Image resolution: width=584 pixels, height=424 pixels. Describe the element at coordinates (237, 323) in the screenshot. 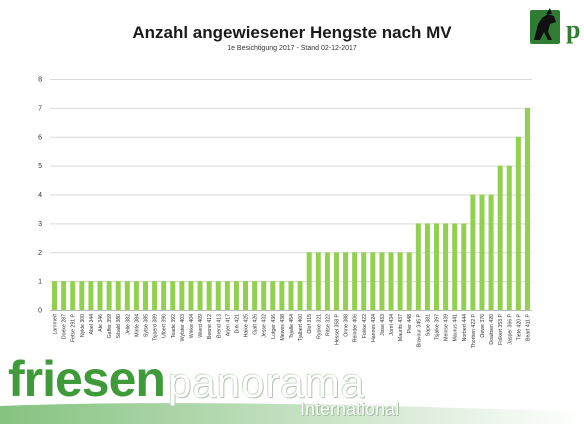

I see `x-tick-label: Dirk 421` at that location.